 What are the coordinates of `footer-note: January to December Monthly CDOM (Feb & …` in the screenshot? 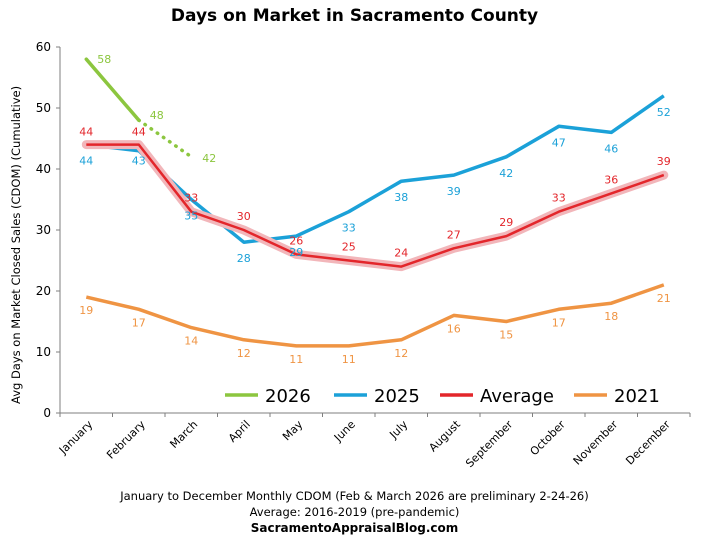 It's located at (354, 496).